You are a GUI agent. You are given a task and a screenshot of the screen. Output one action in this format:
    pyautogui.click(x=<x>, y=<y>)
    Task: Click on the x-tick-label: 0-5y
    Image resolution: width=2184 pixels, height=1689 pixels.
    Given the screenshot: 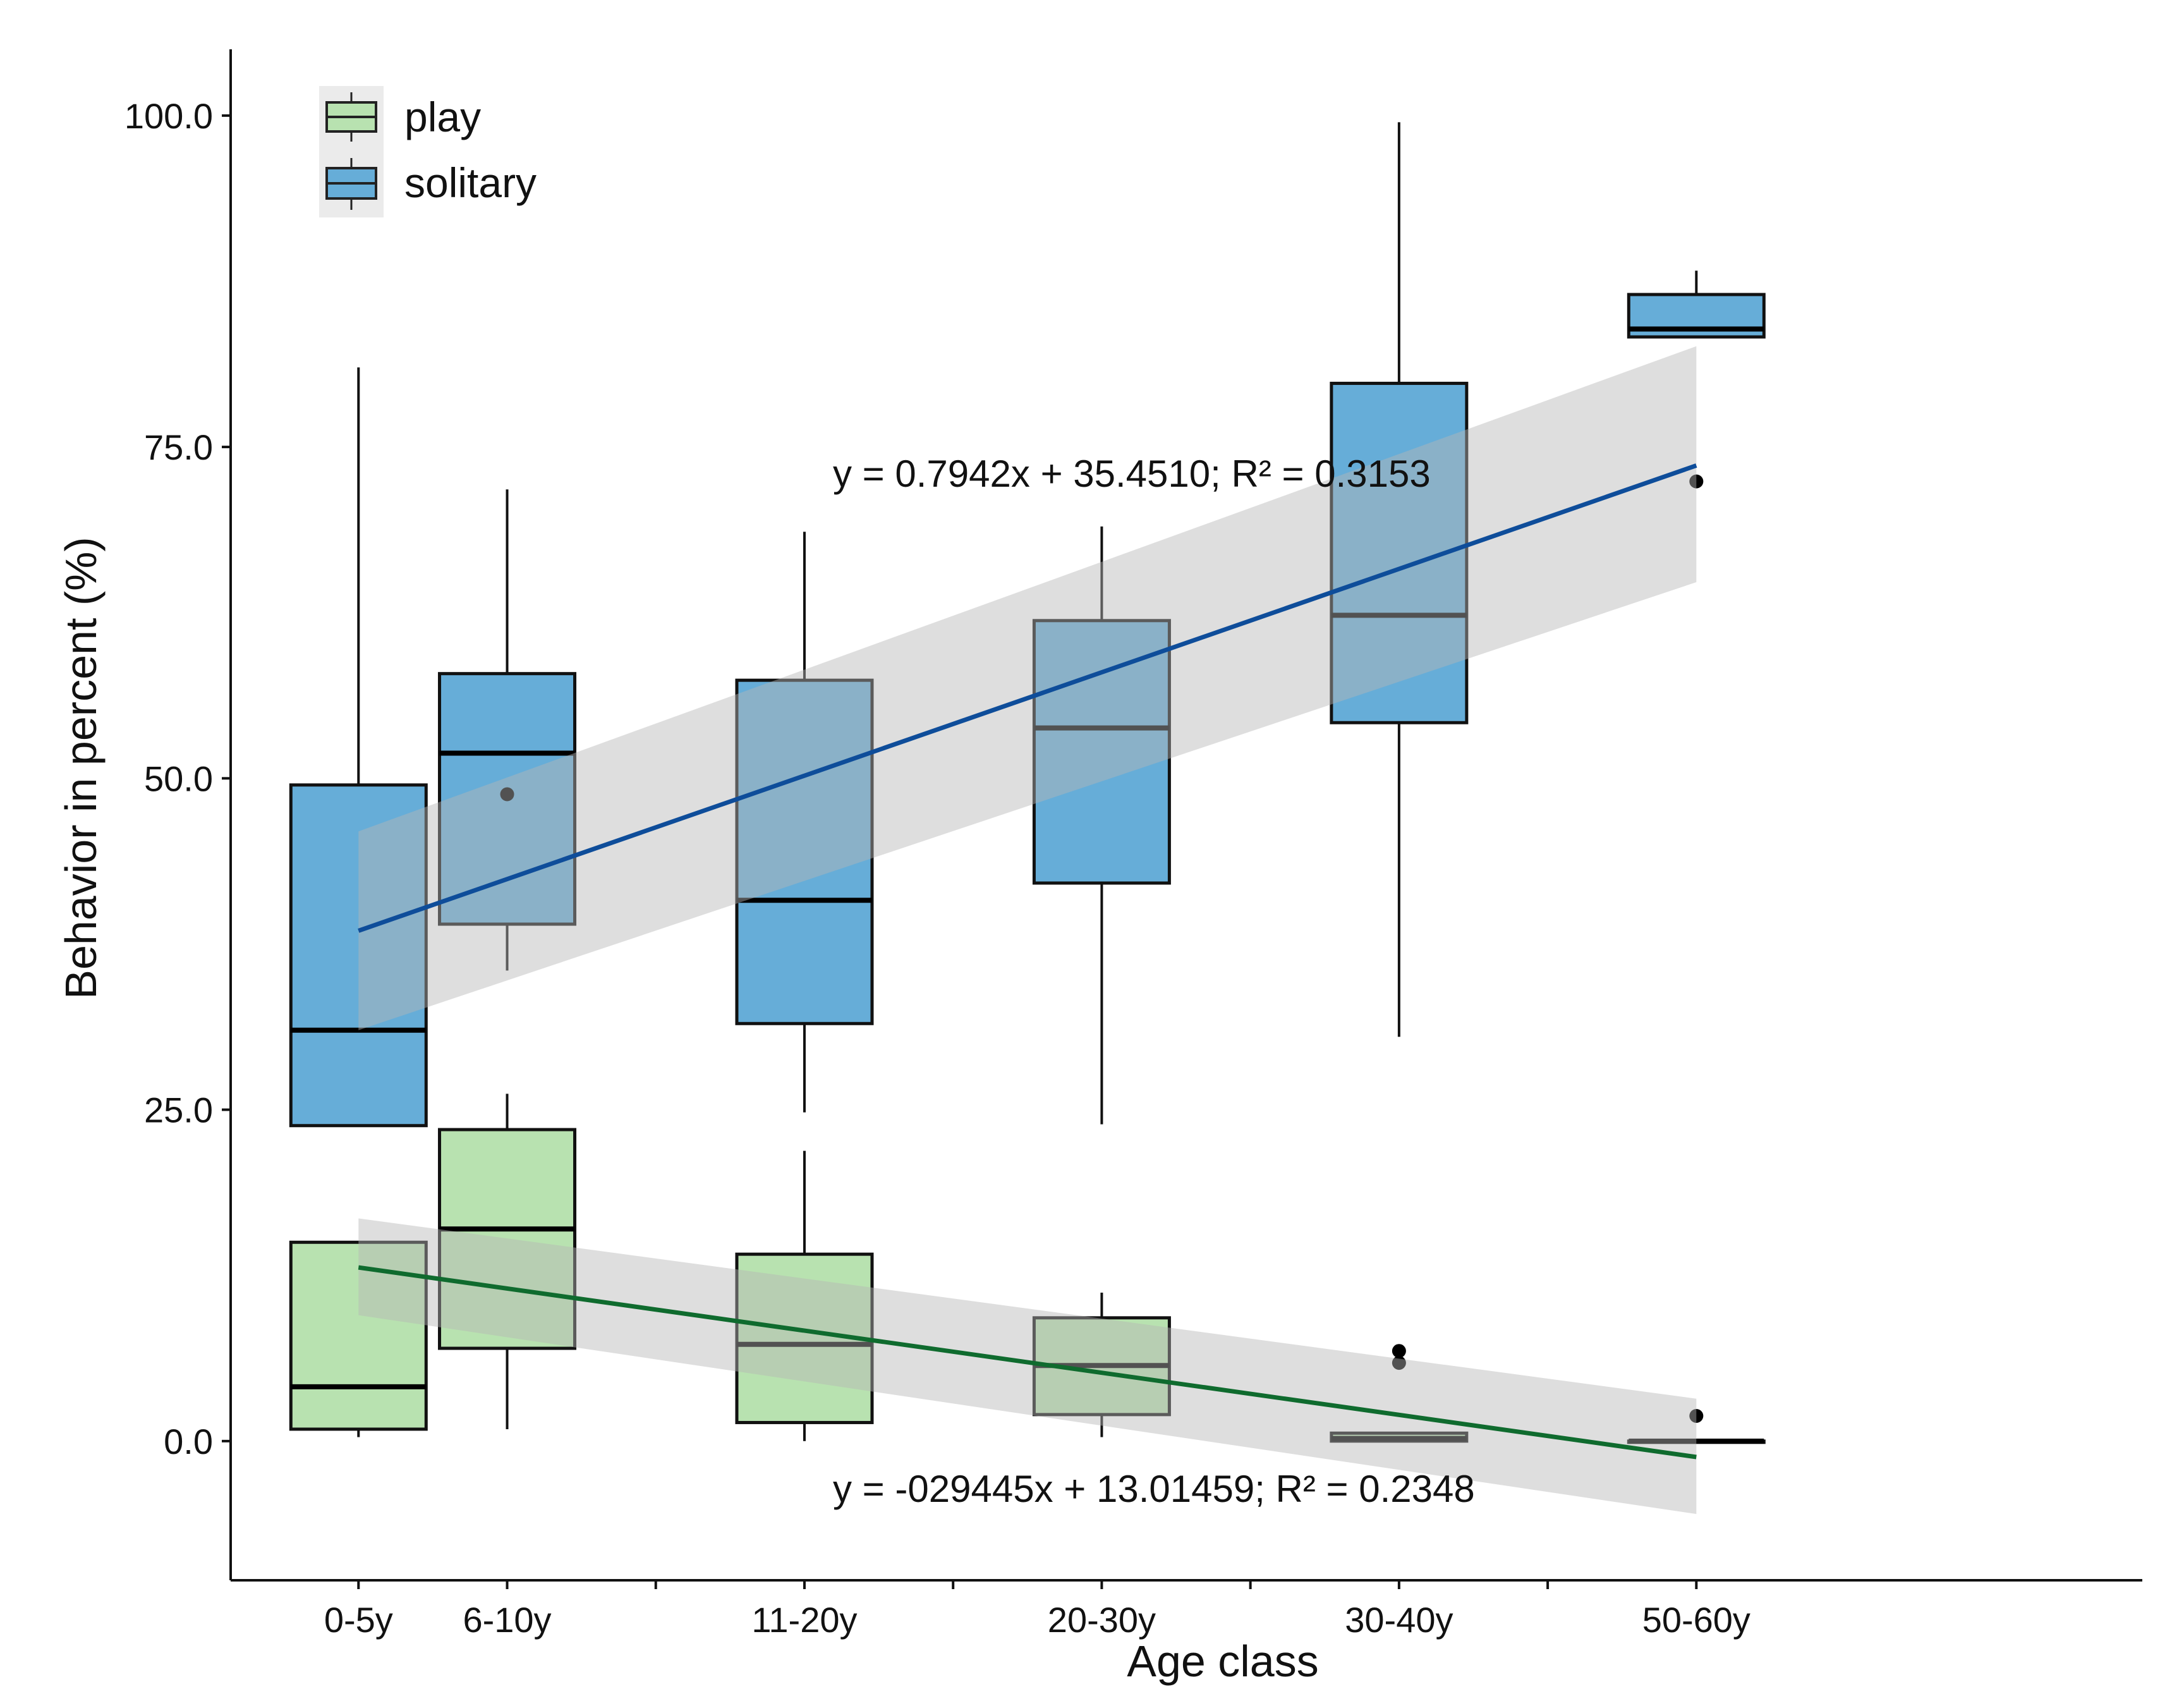 What is the action you would take?
    pyautogui.click(x=358, y=1620)
    